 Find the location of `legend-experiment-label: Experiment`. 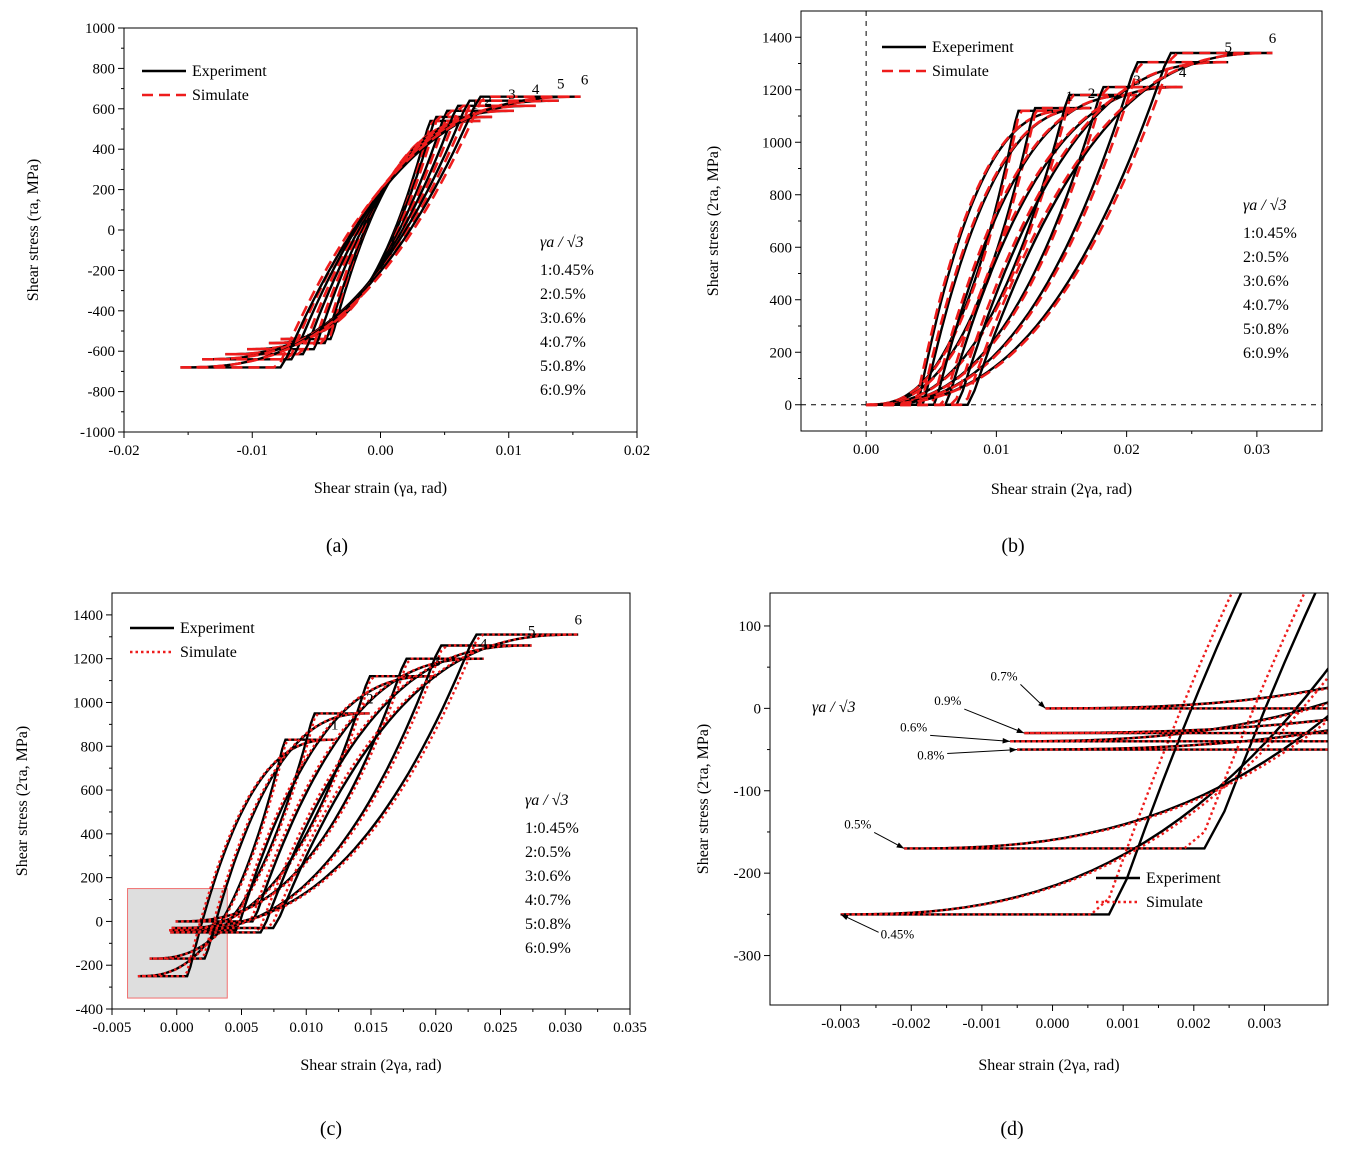

legend-experiment-label: Experiment is located at coordinates (229, 71).